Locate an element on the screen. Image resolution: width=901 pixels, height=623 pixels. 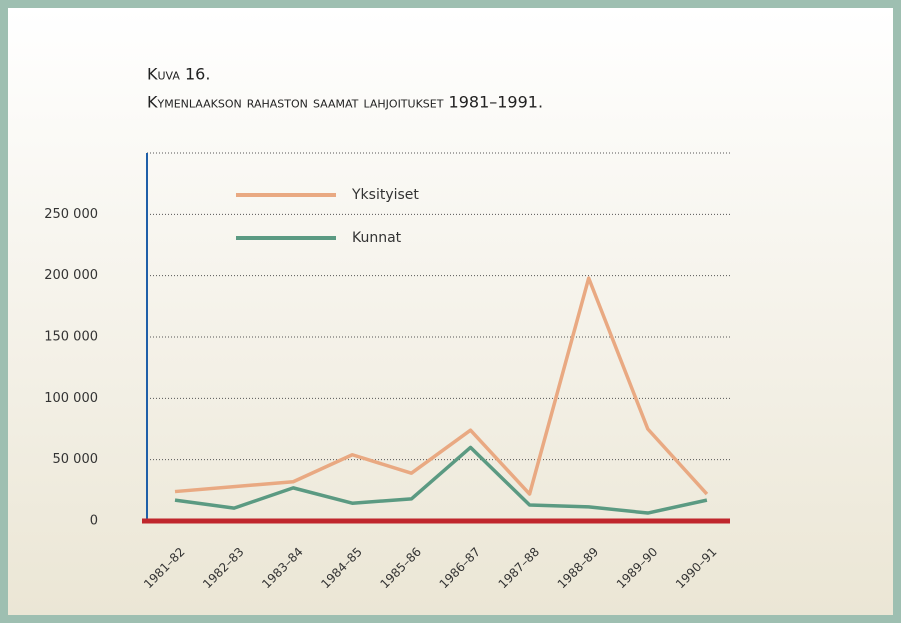
x-tick-label: 1987–88 is located at coordinates (519, 568).